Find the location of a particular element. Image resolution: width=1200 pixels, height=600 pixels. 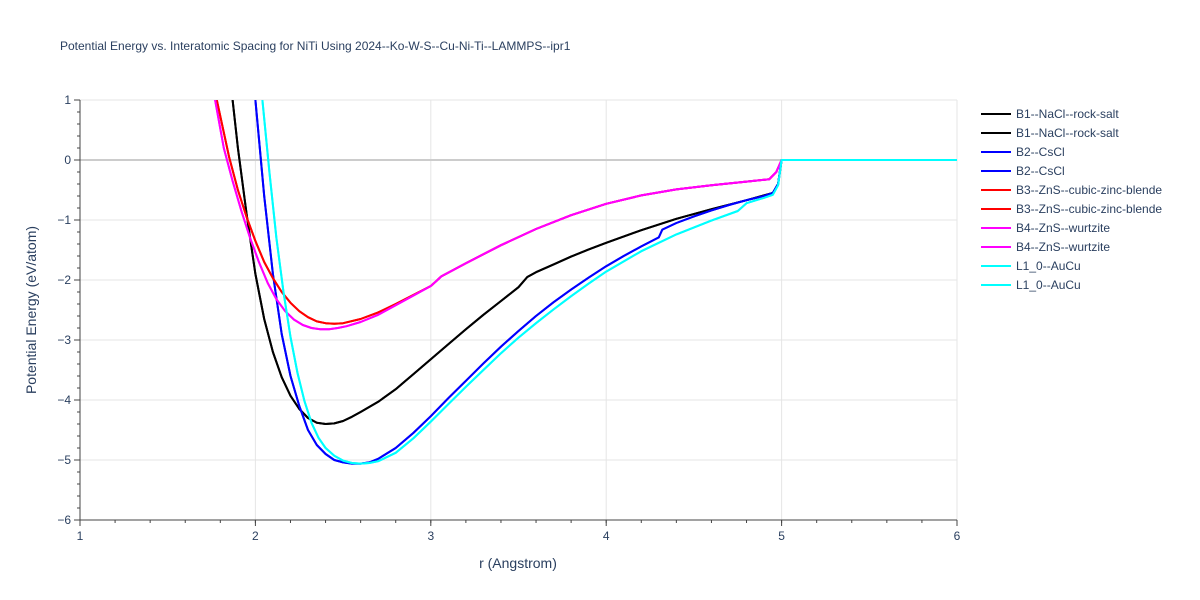

x-tick-label: 5 is located at coordinates (781, 536).